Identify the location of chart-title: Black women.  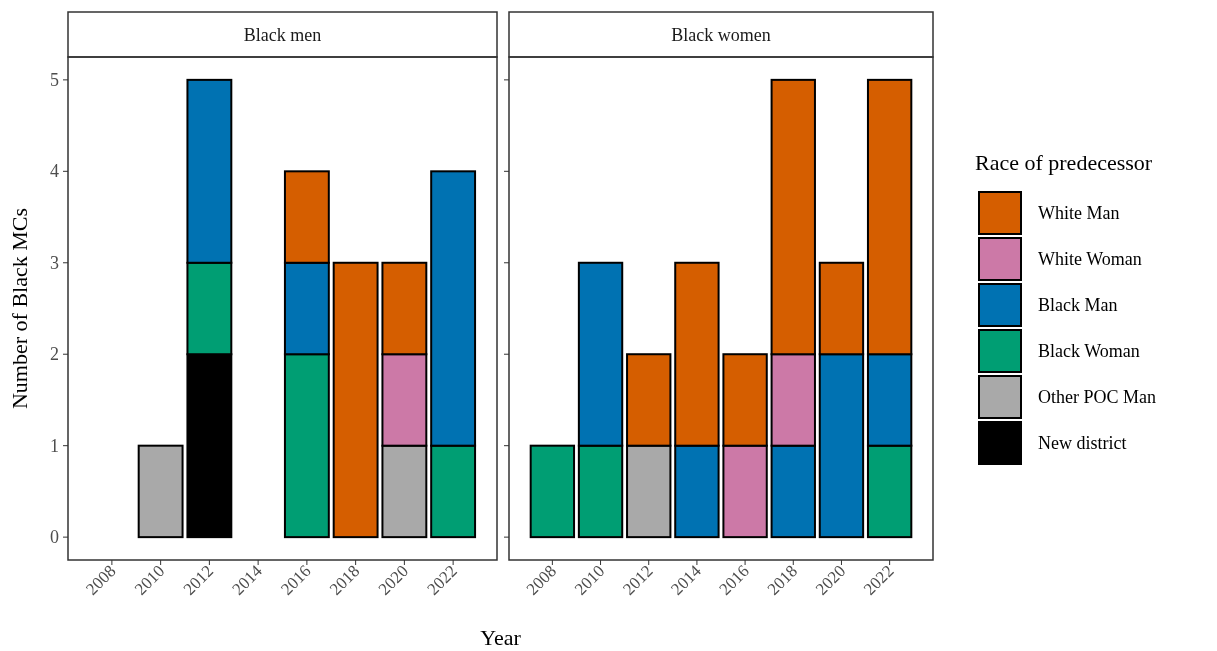
(721, 34).